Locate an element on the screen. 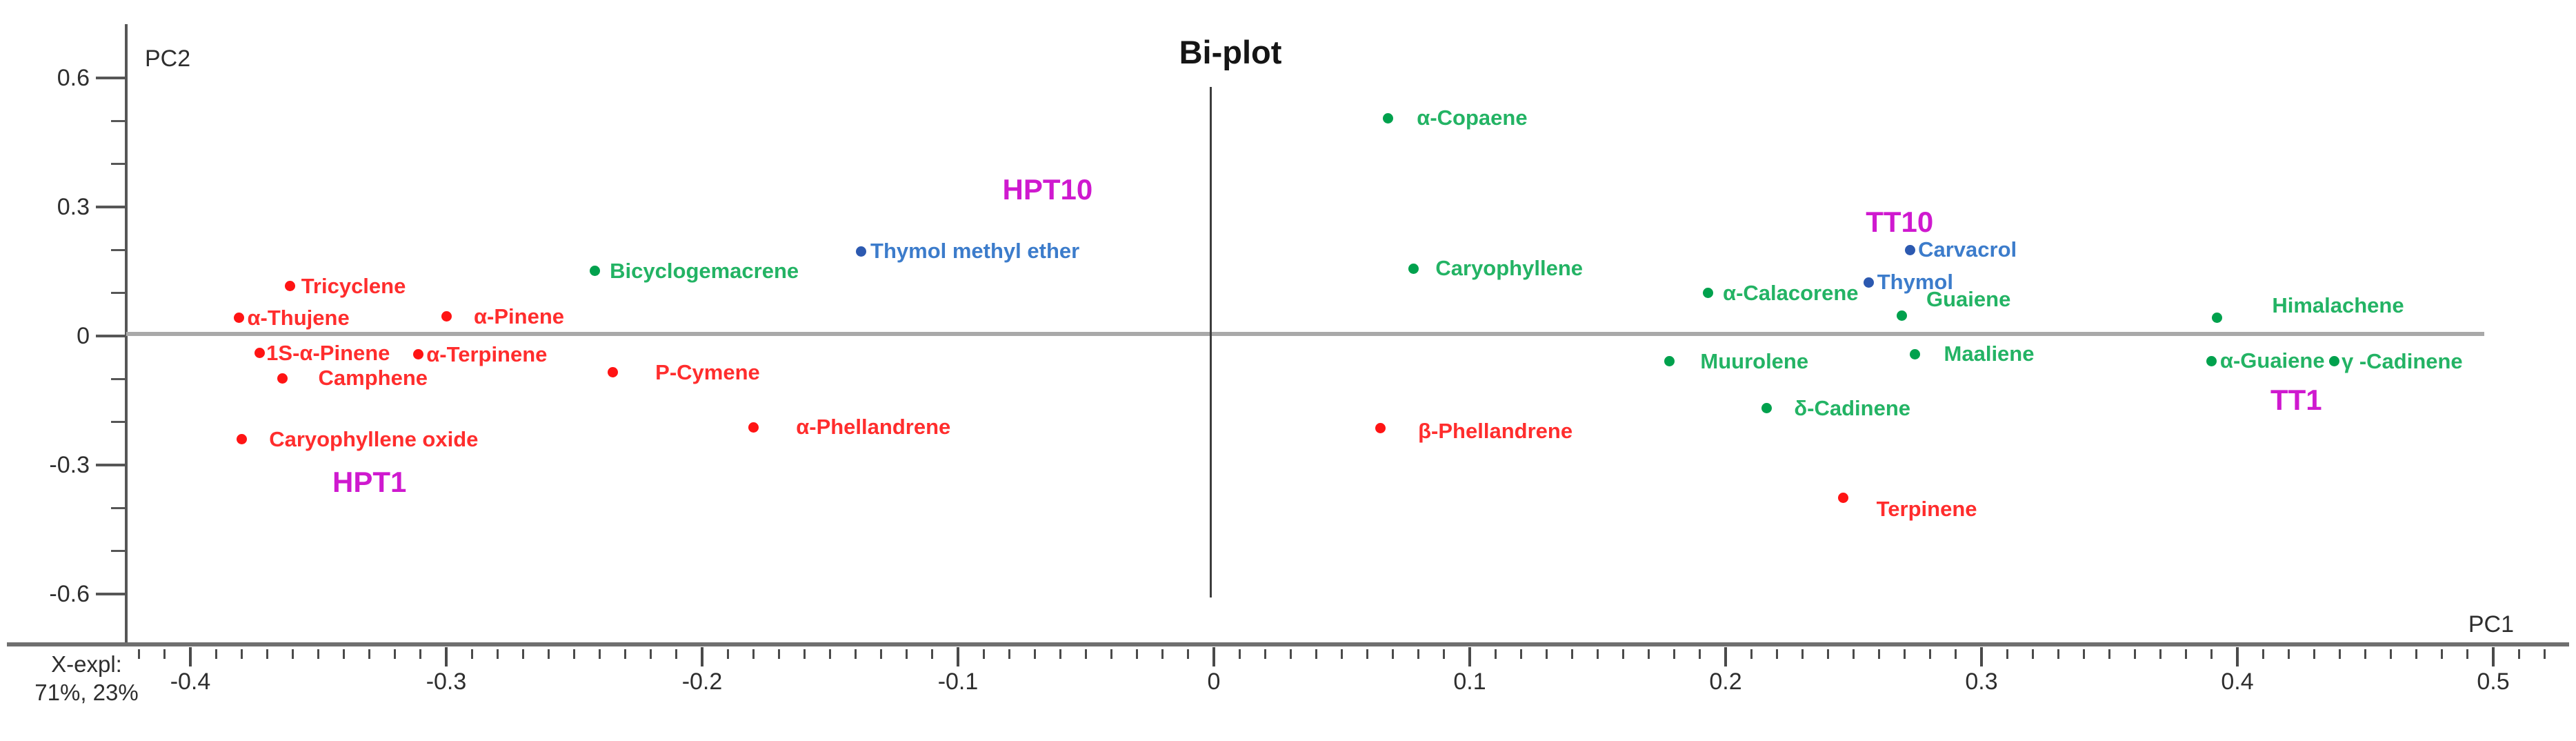  data-point-label: Tricyclene is located at coordinates (353, 285).